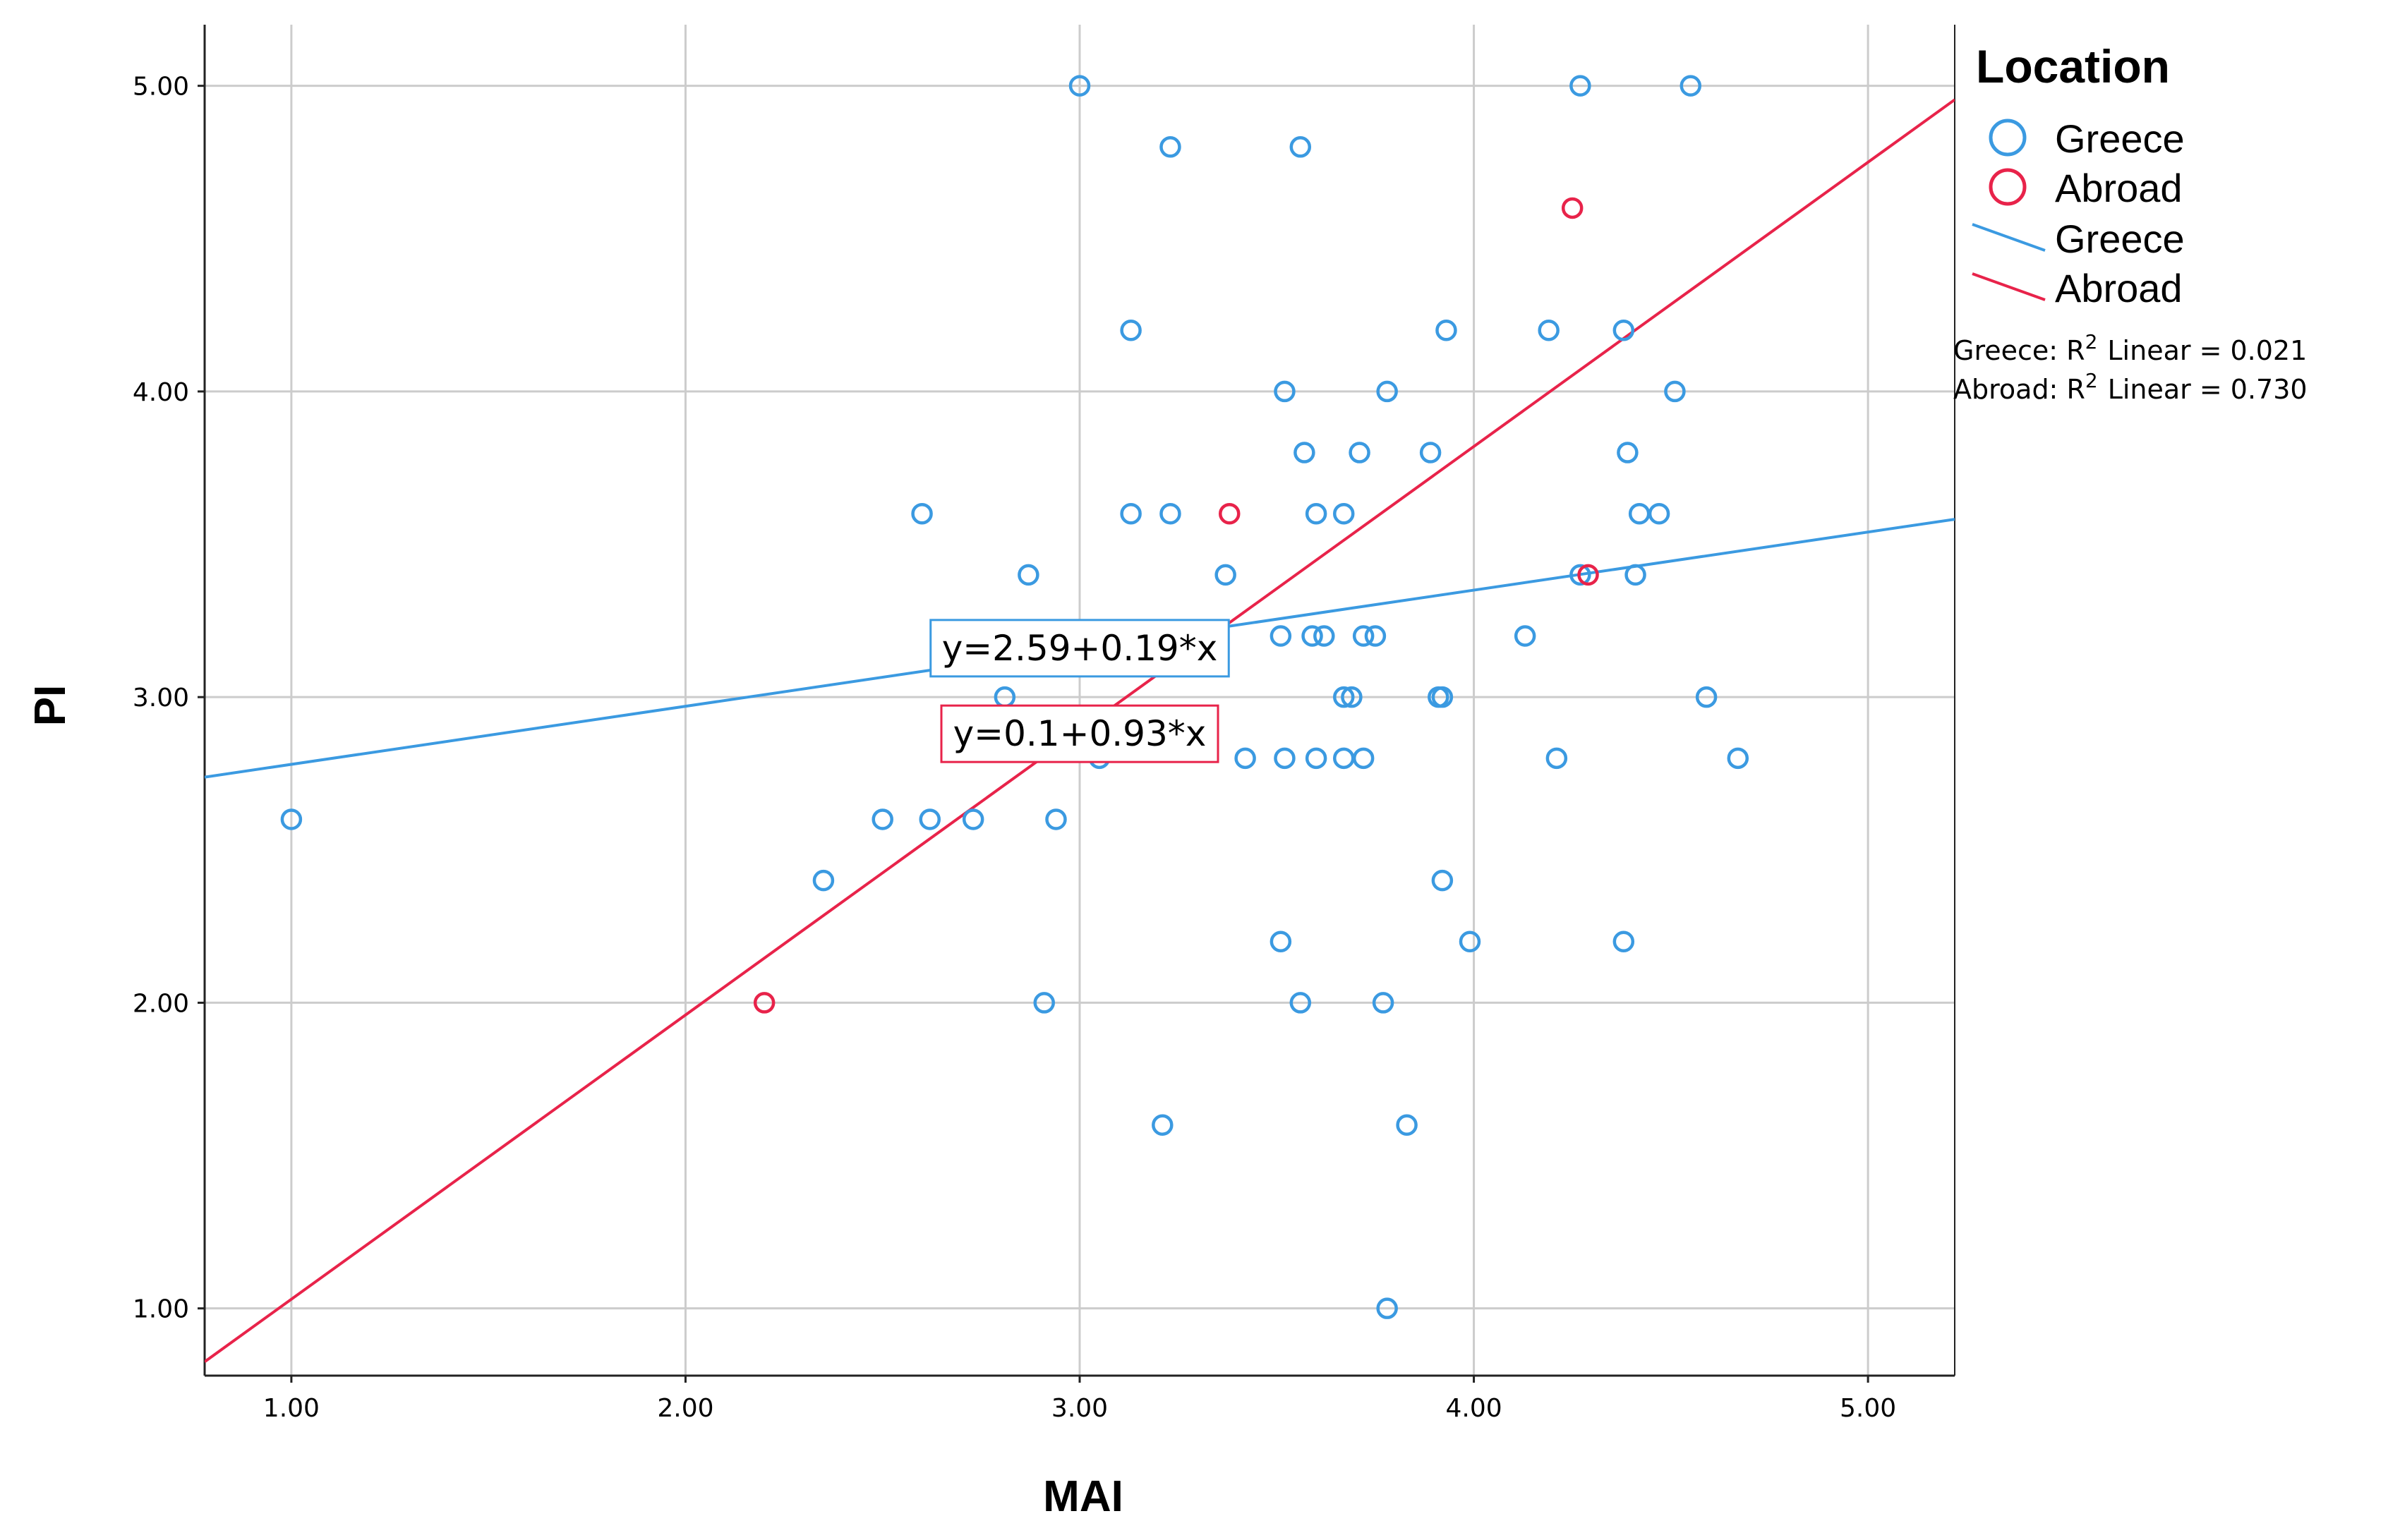 This screenshot has height=1540, width=2400. Describe the element at coordinates (161, 698) in the screenshot. I see `y-tick-label: 3.00` at that location.